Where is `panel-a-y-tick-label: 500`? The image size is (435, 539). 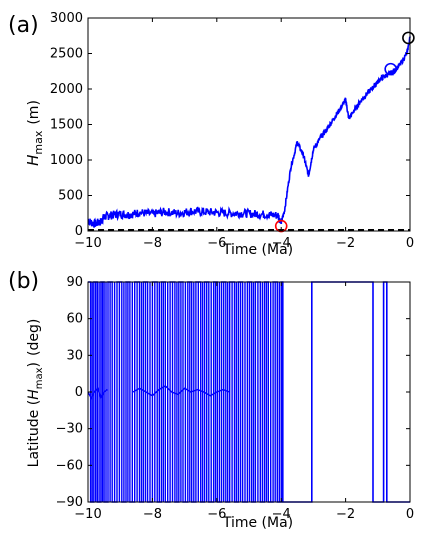 panel-a-y-tick-label: 500 is located at coordinates (70, 196).